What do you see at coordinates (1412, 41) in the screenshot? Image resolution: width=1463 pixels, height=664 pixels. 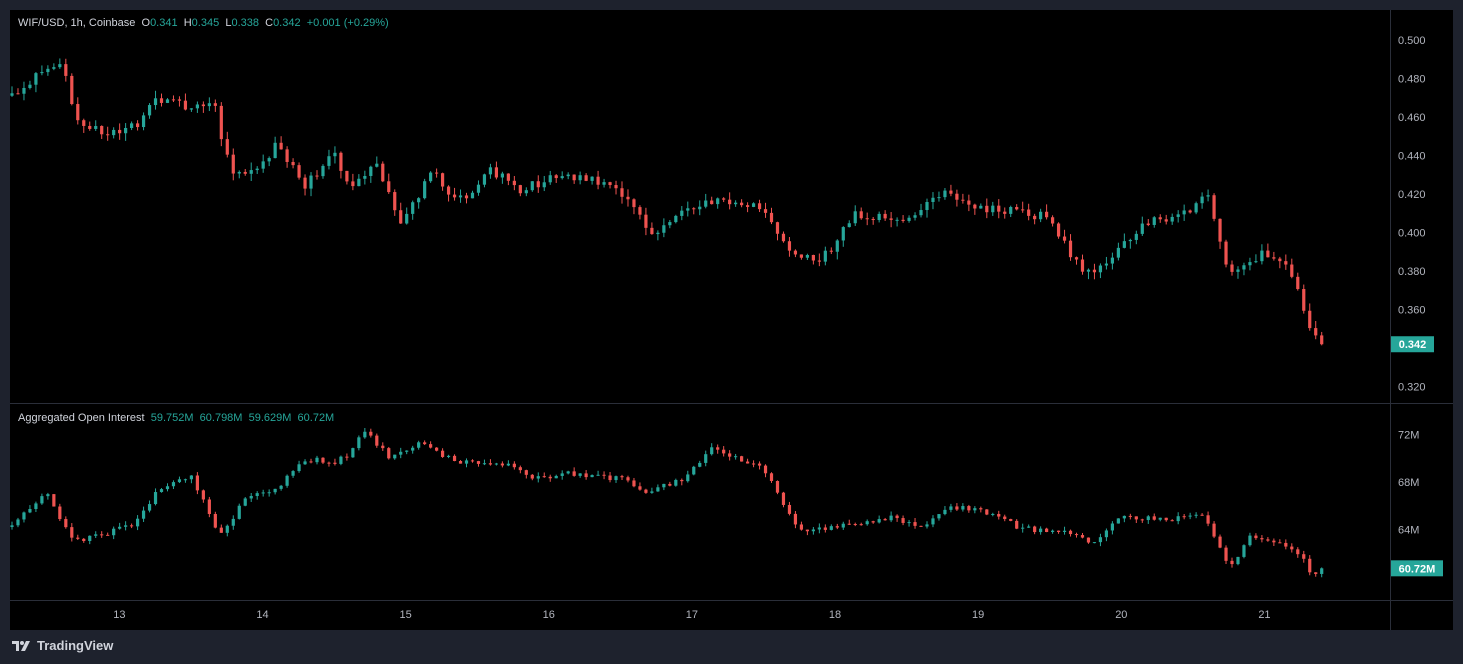 I see `price-tick-label: 0.500` at bounding box center [1412, 41].